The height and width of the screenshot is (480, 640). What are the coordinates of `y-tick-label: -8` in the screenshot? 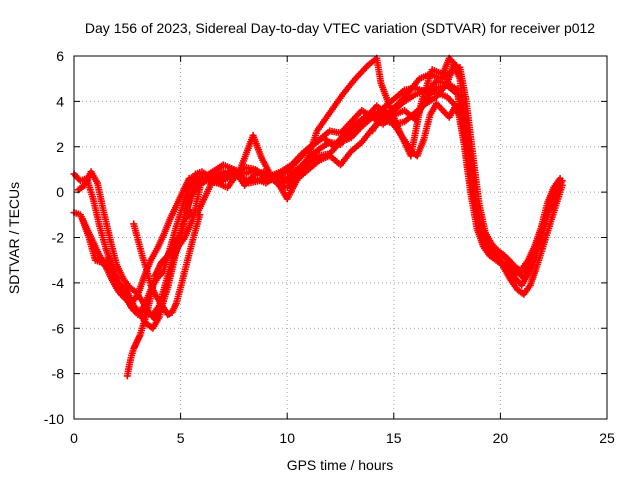 It's located at (58, 374).